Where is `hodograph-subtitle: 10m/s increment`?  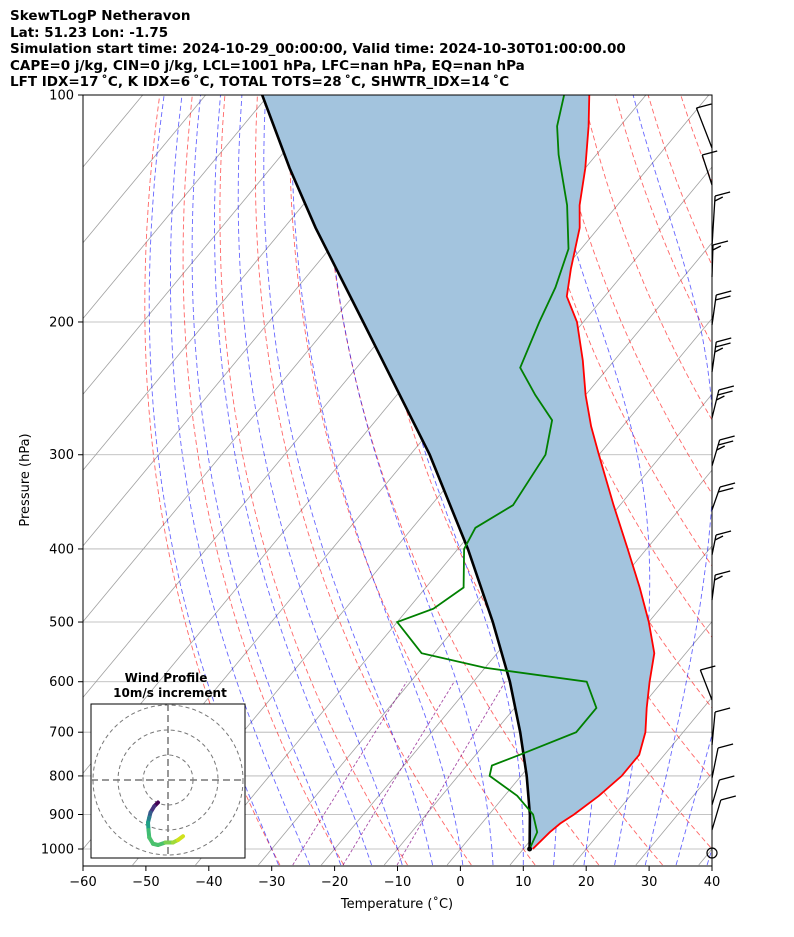 hodograph-subtitle: 10m/s increment is located at coordinates (170, 693).